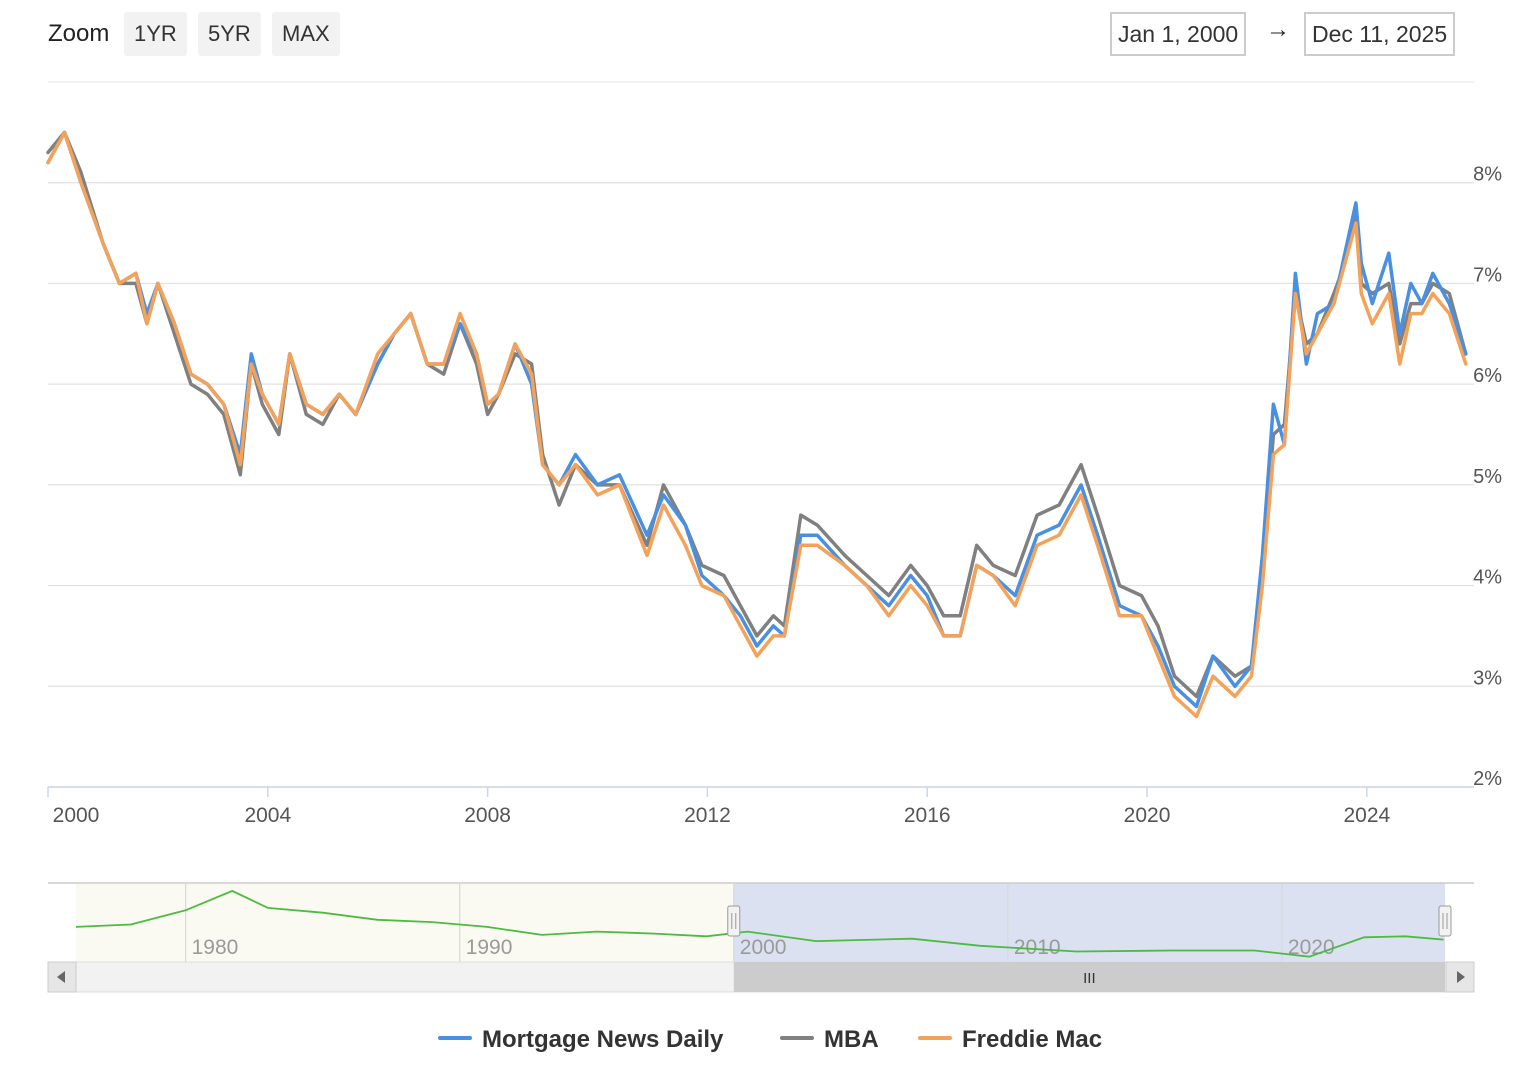  I want to click on zoom-max-button: MAX, so click(306, 34).